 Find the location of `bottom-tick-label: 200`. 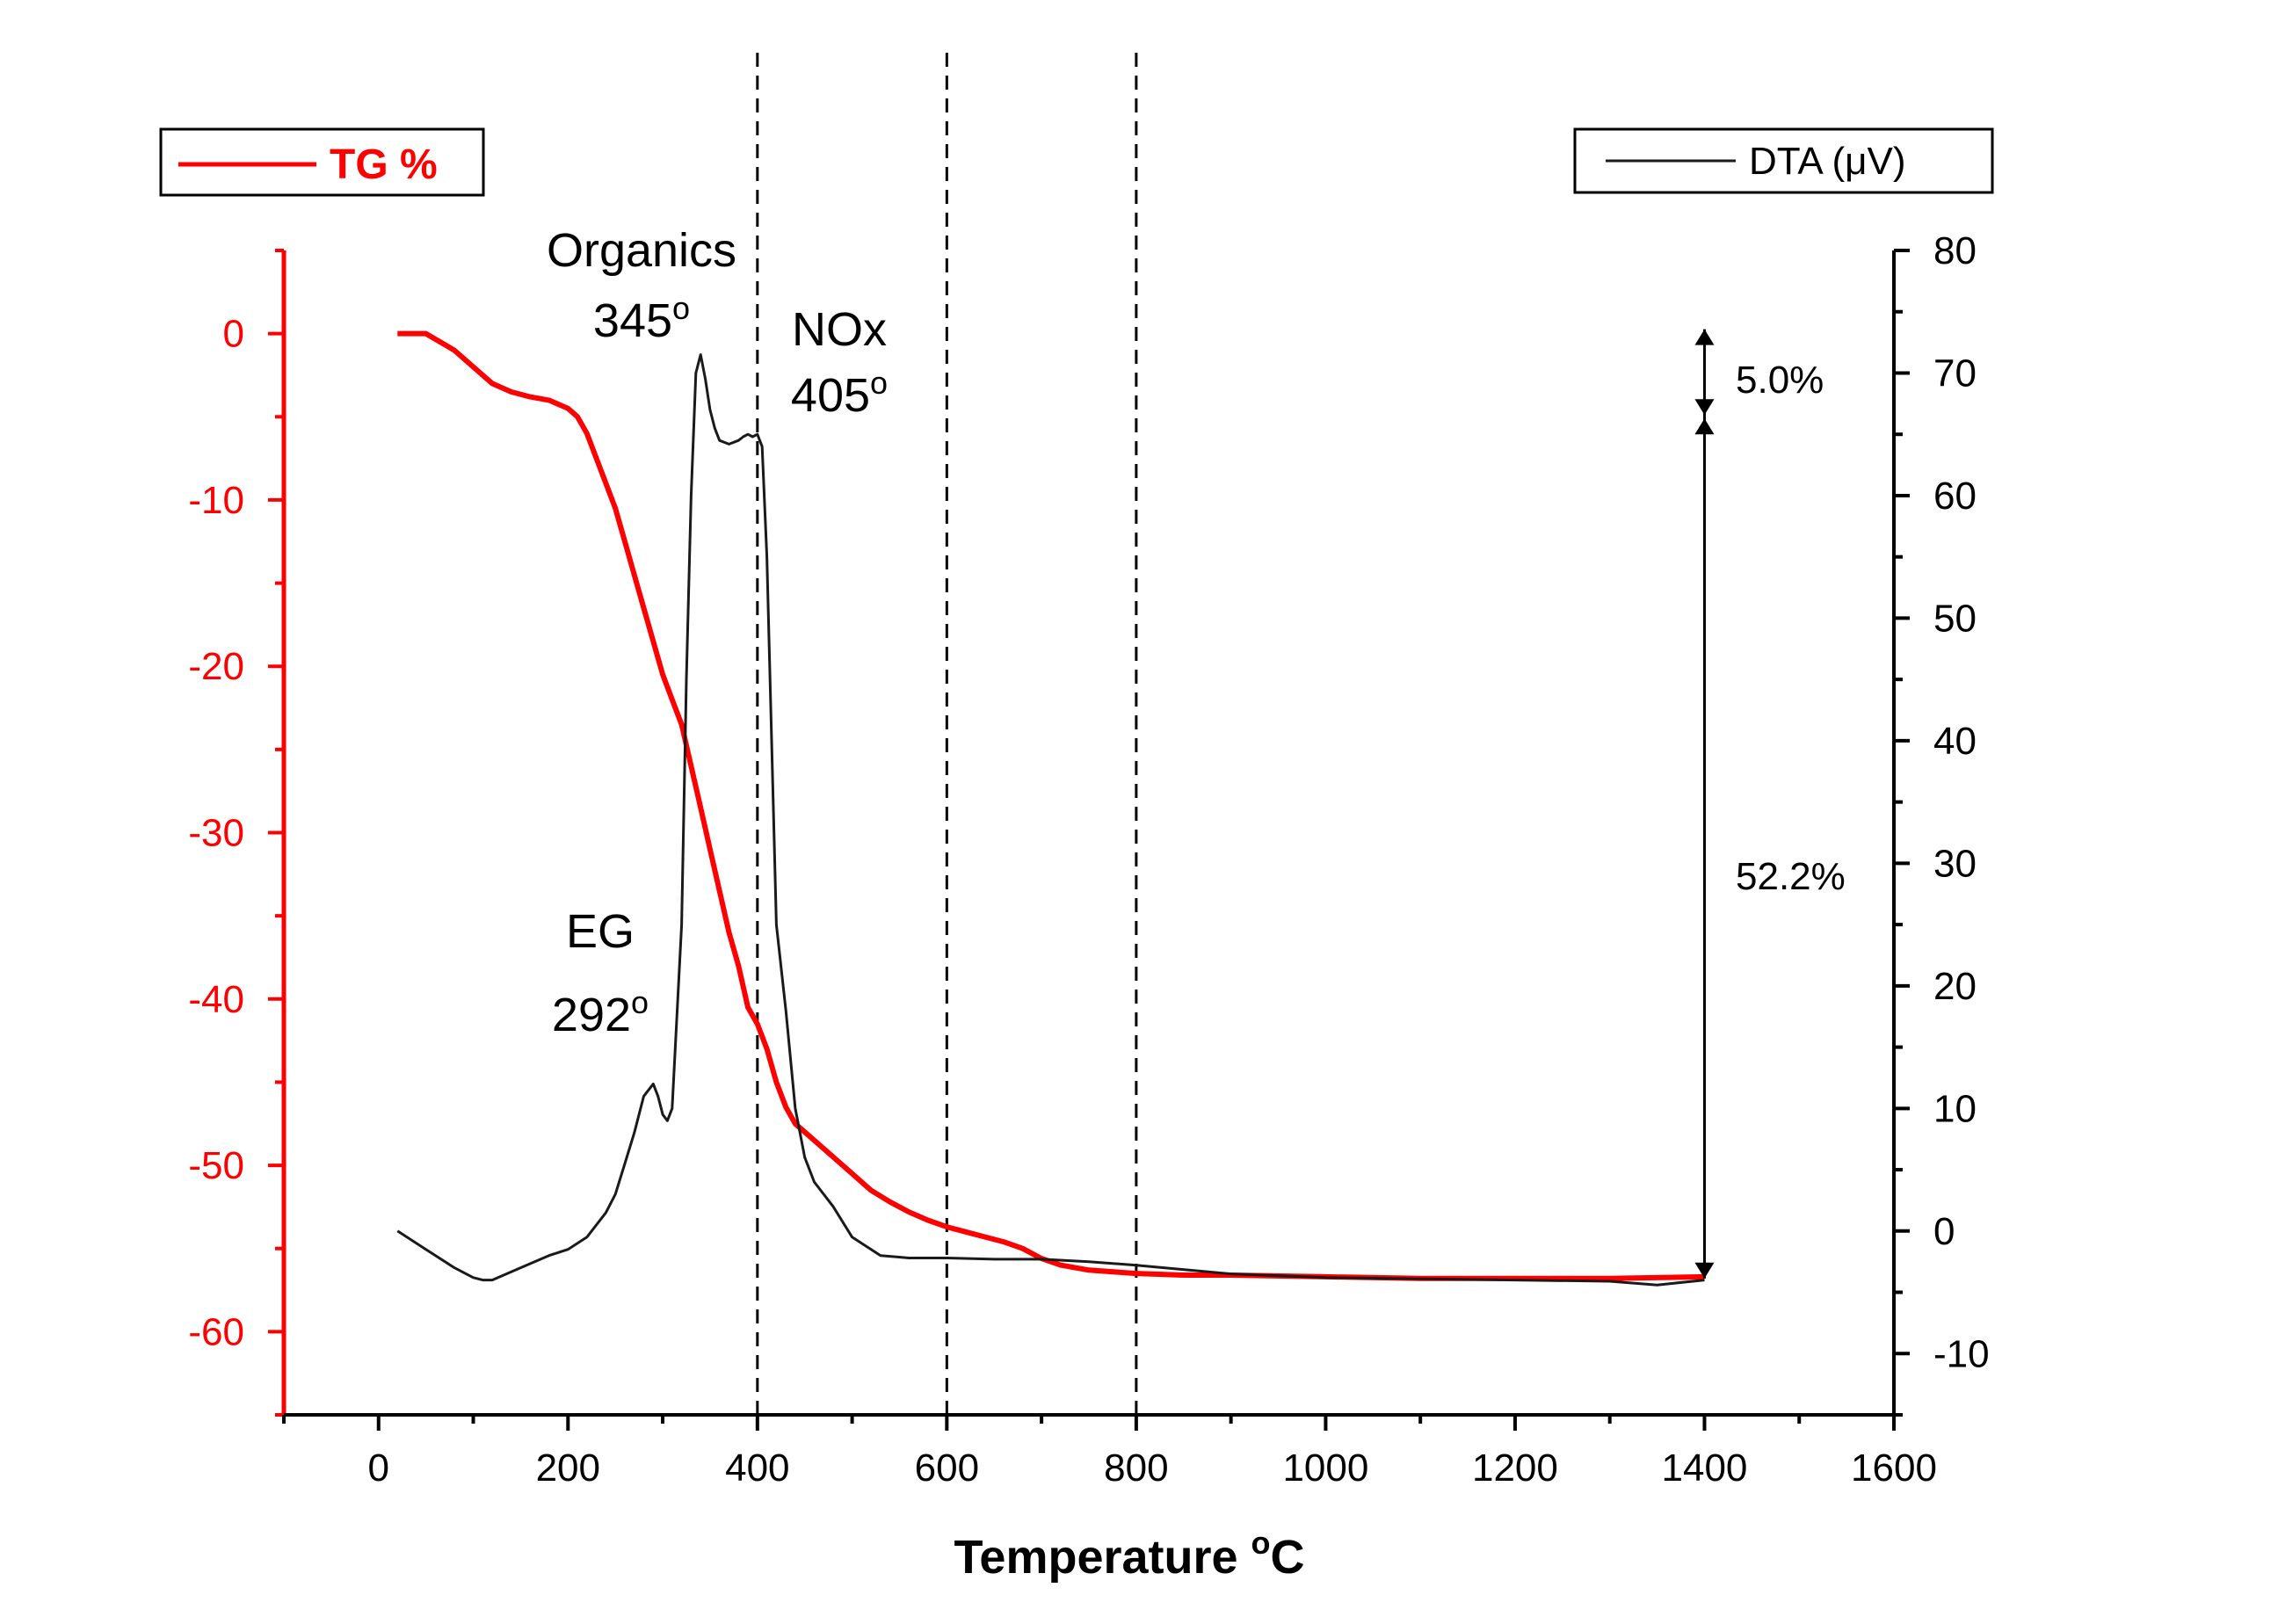

bottom-tick-label: 200 is located at coordinates (568, 1468).